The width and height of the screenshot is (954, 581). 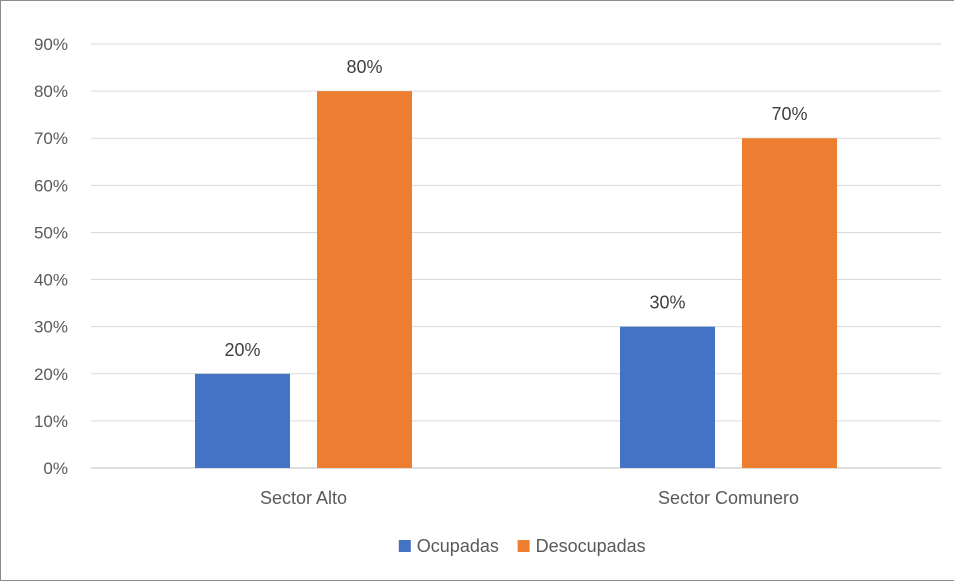 I want to click on legend: Ocupadas Desocupadas, so click(x=522, y=546).